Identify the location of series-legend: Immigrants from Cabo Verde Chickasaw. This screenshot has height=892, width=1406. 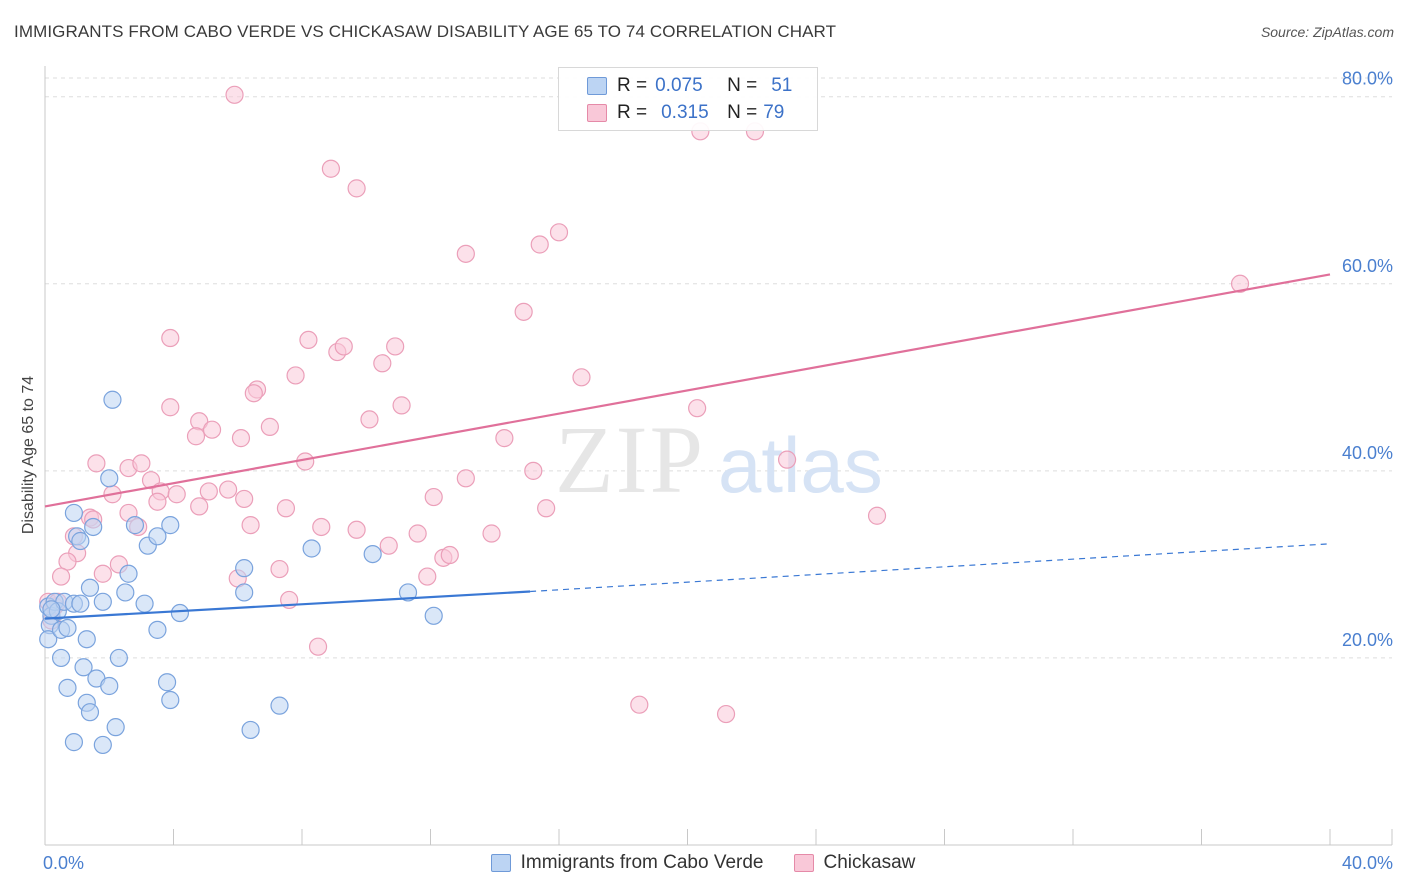
(703, 863).